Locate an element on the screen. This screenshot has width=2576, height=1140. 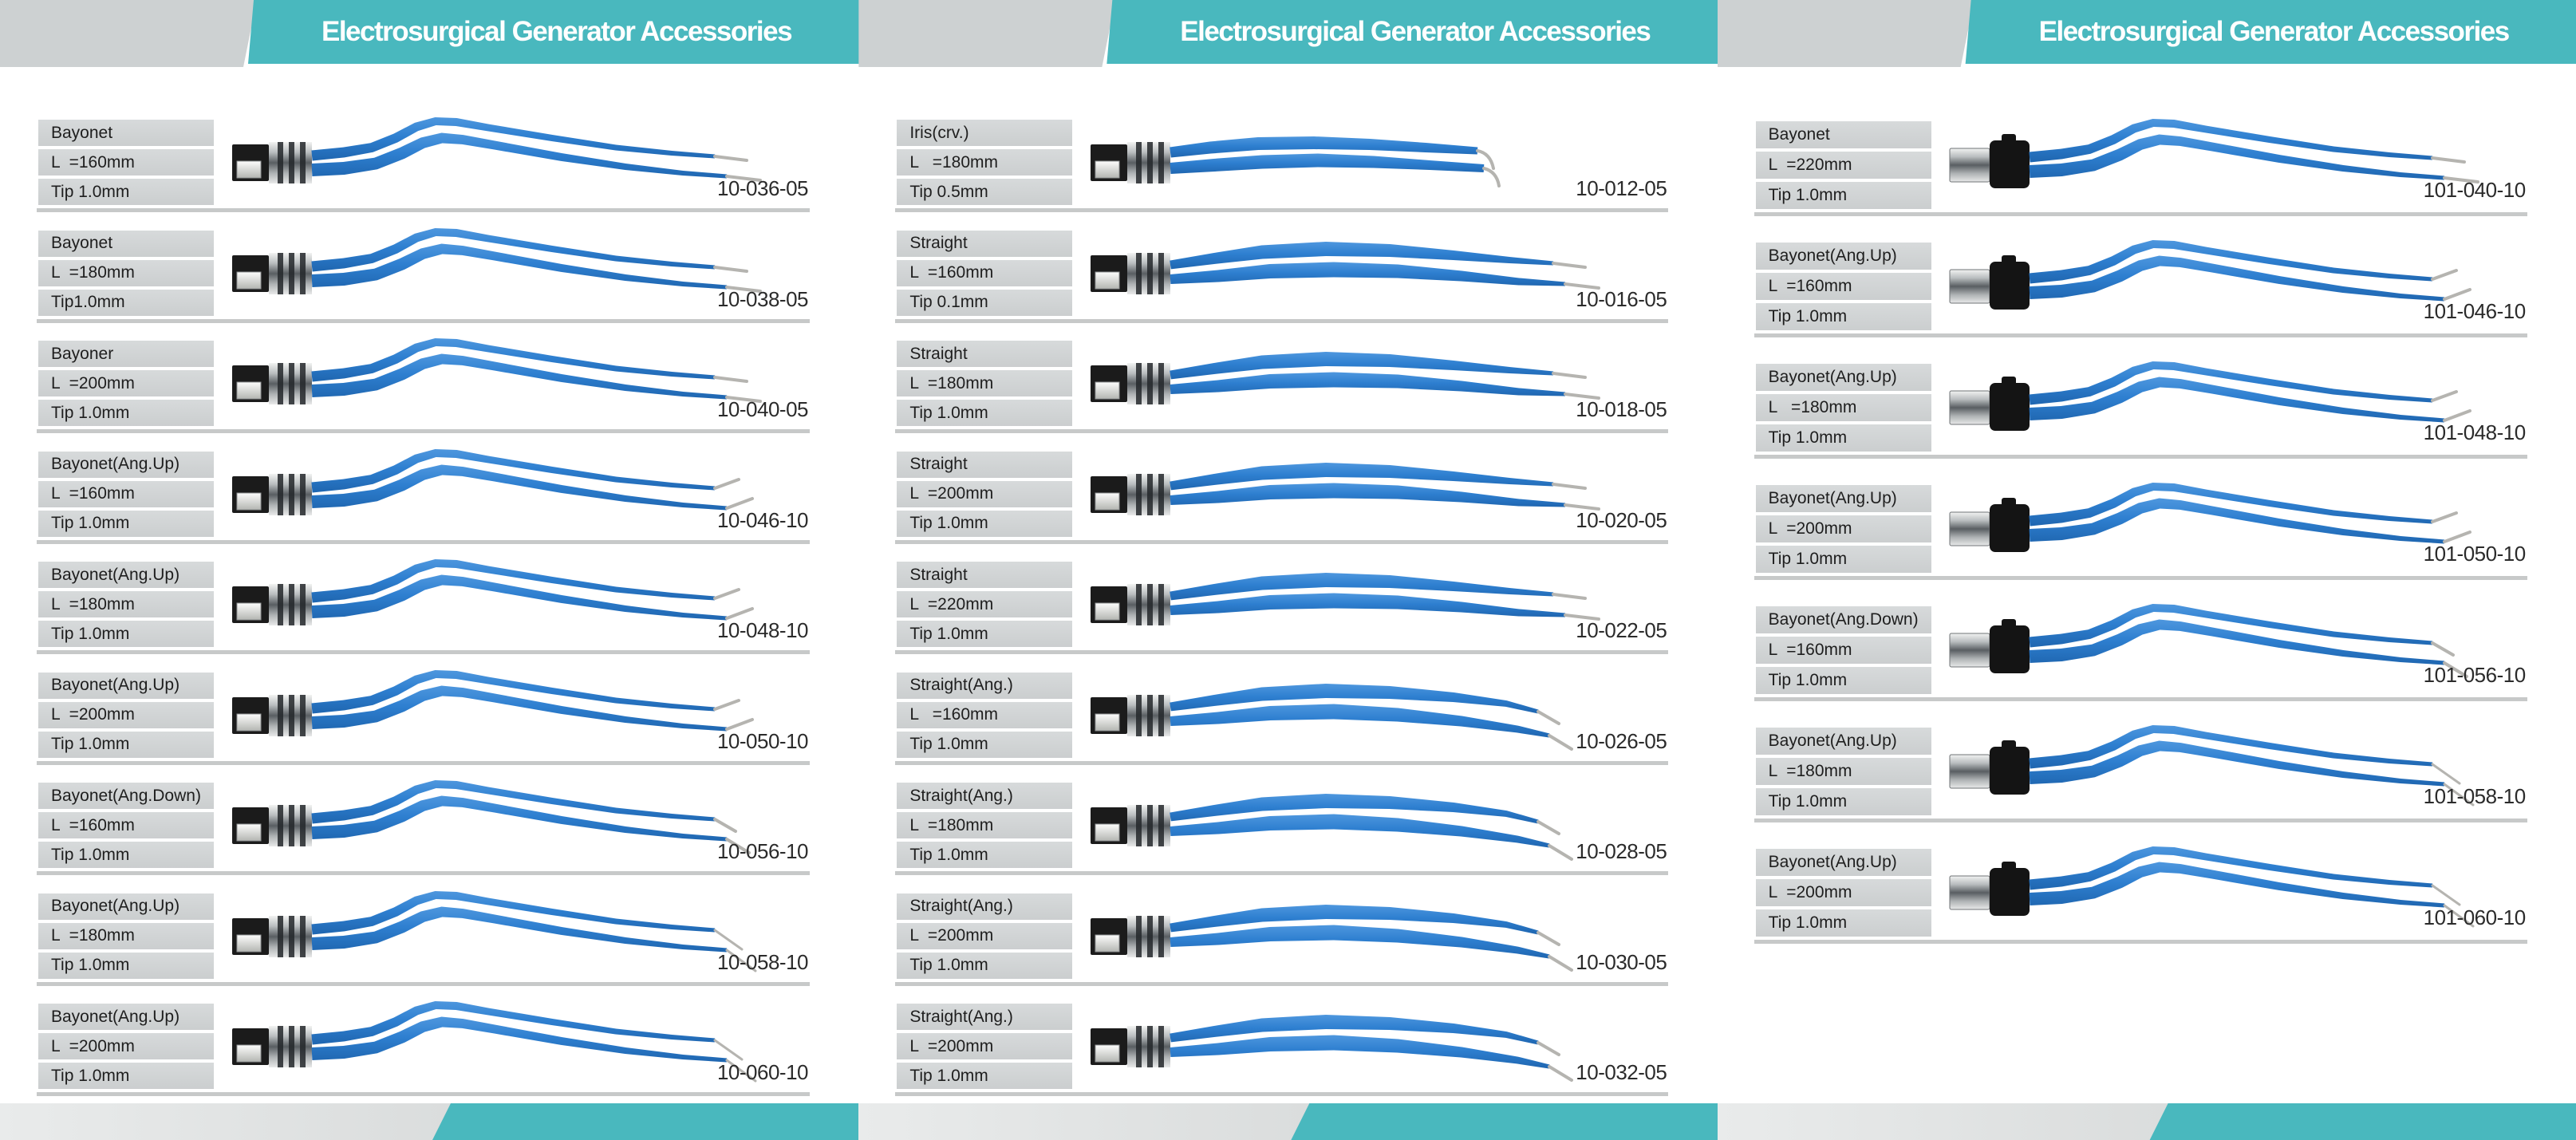
product-code: 10-048-10 is located at coordinates (762, 630).